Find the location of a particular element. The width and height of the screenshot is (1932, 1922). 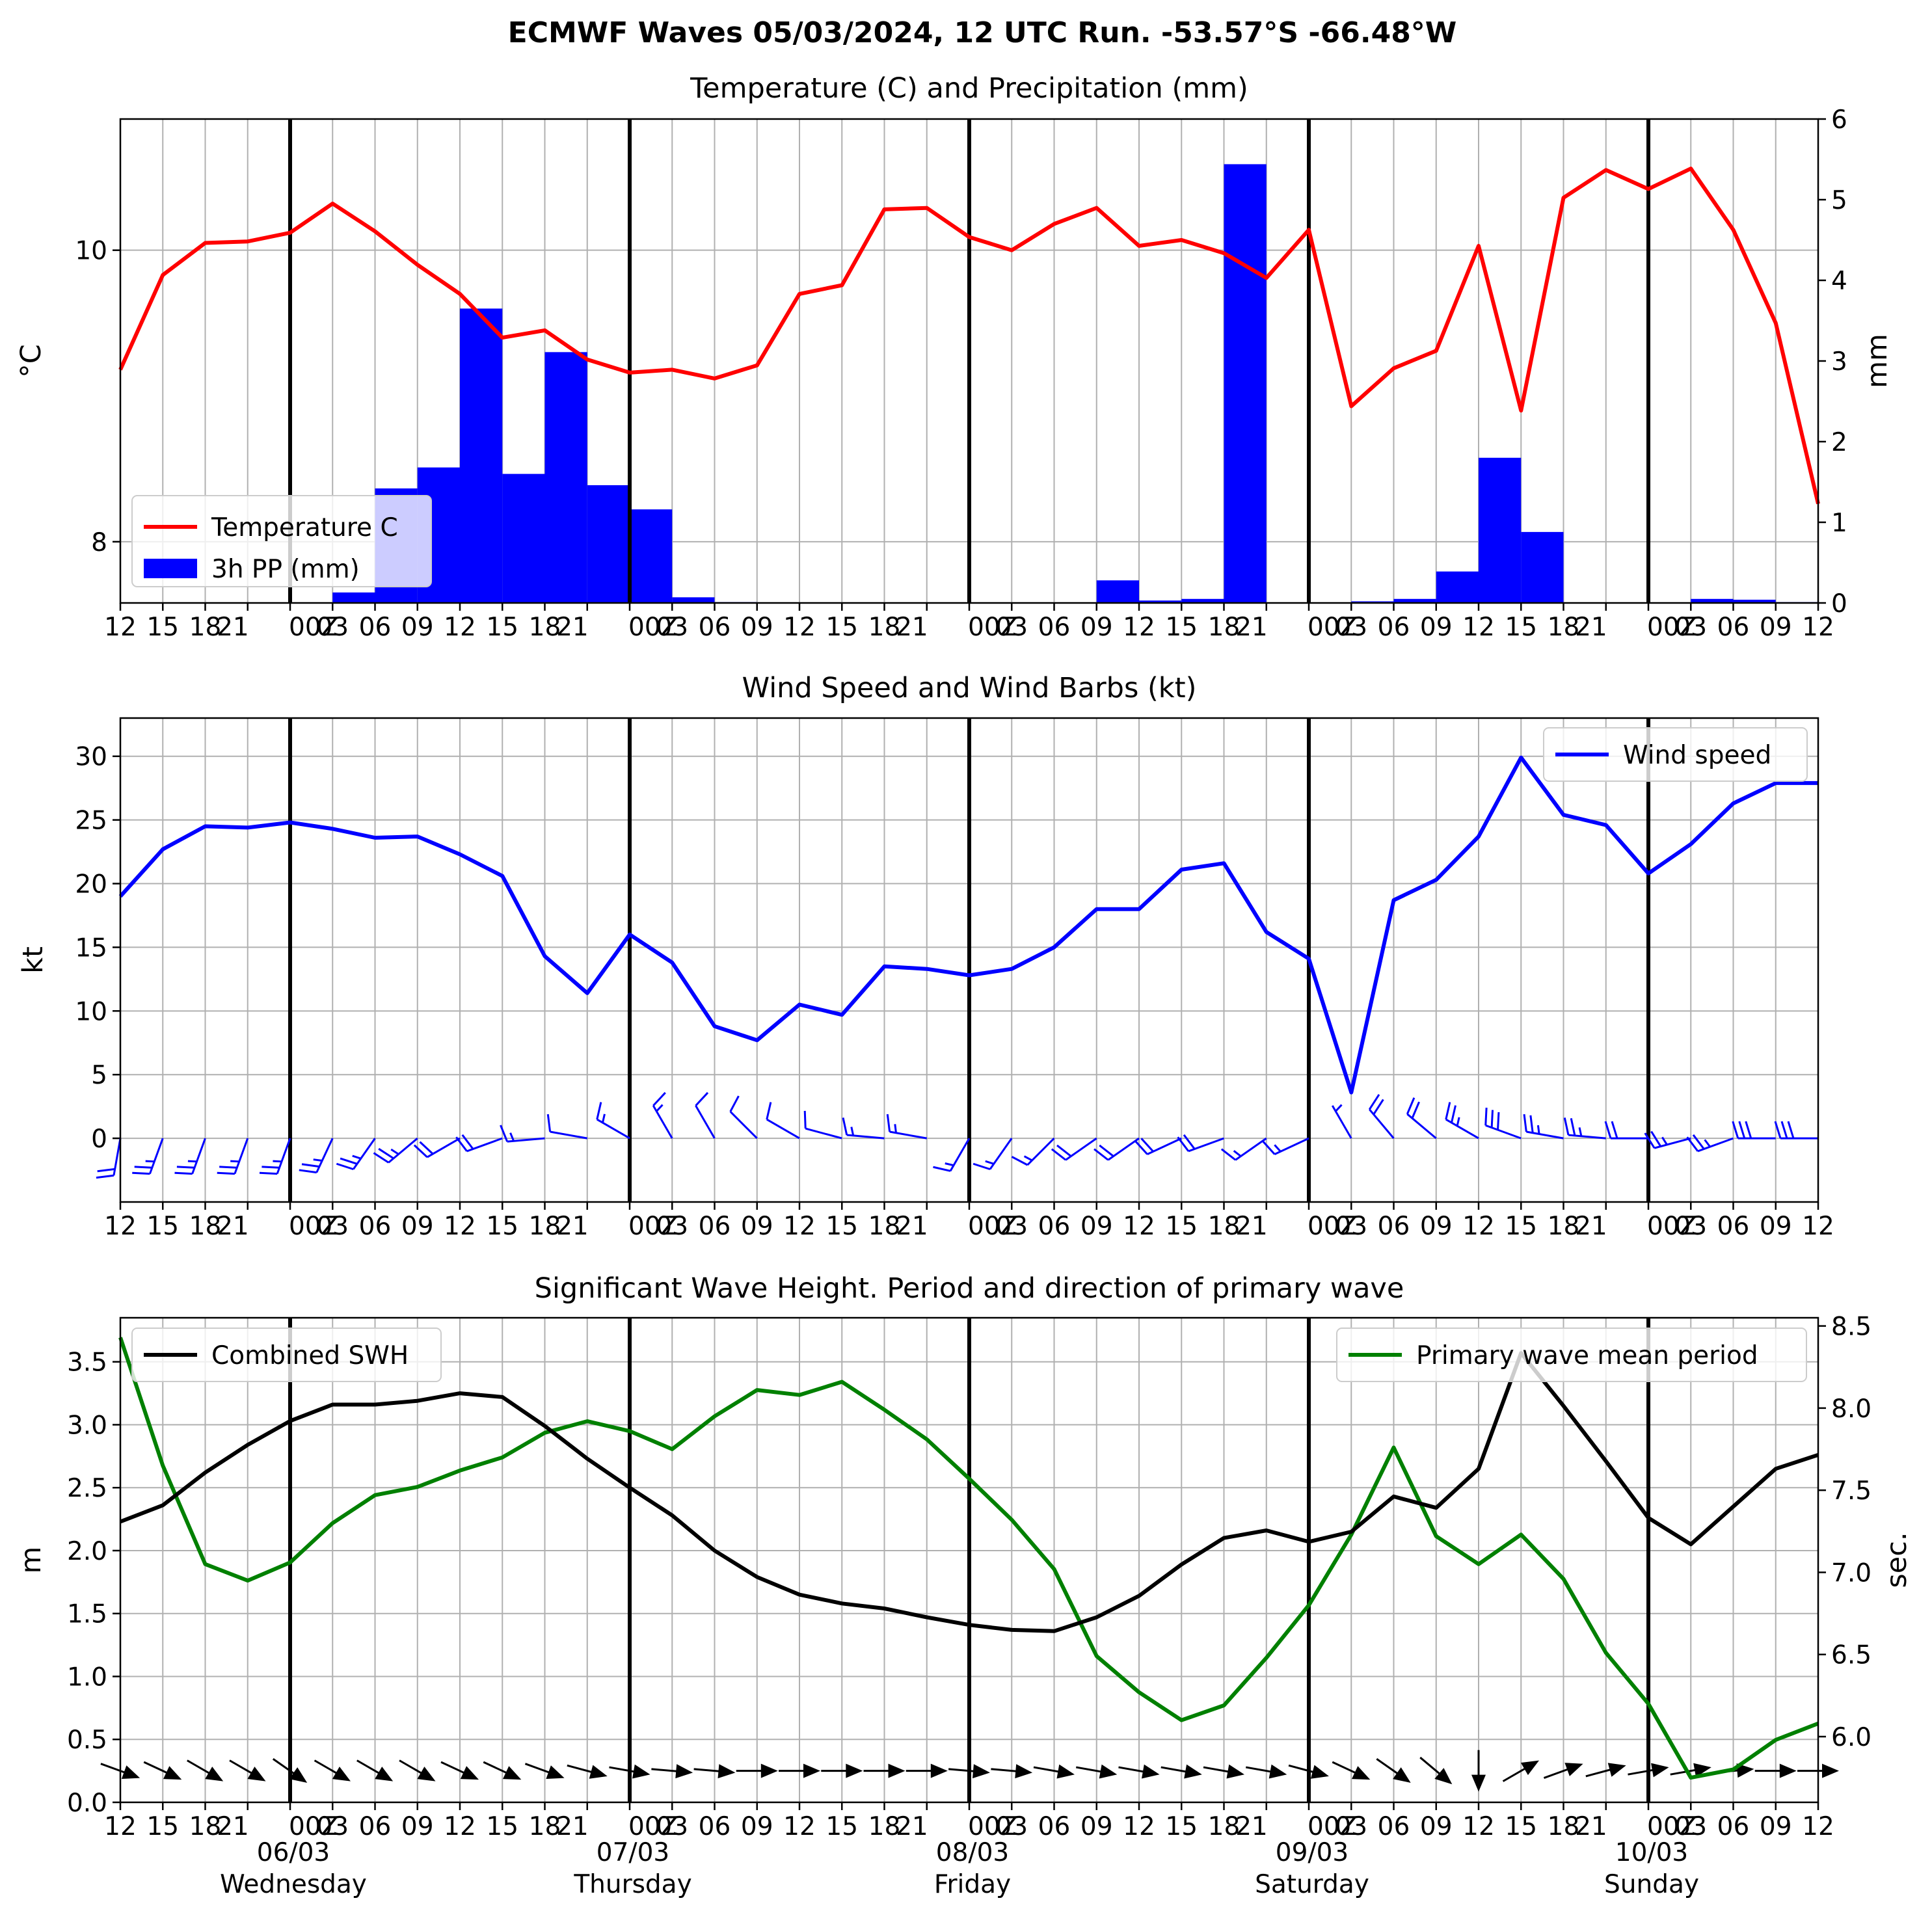

y-right-tick-label: 7.5 is located at coordinates (1851, 1491).